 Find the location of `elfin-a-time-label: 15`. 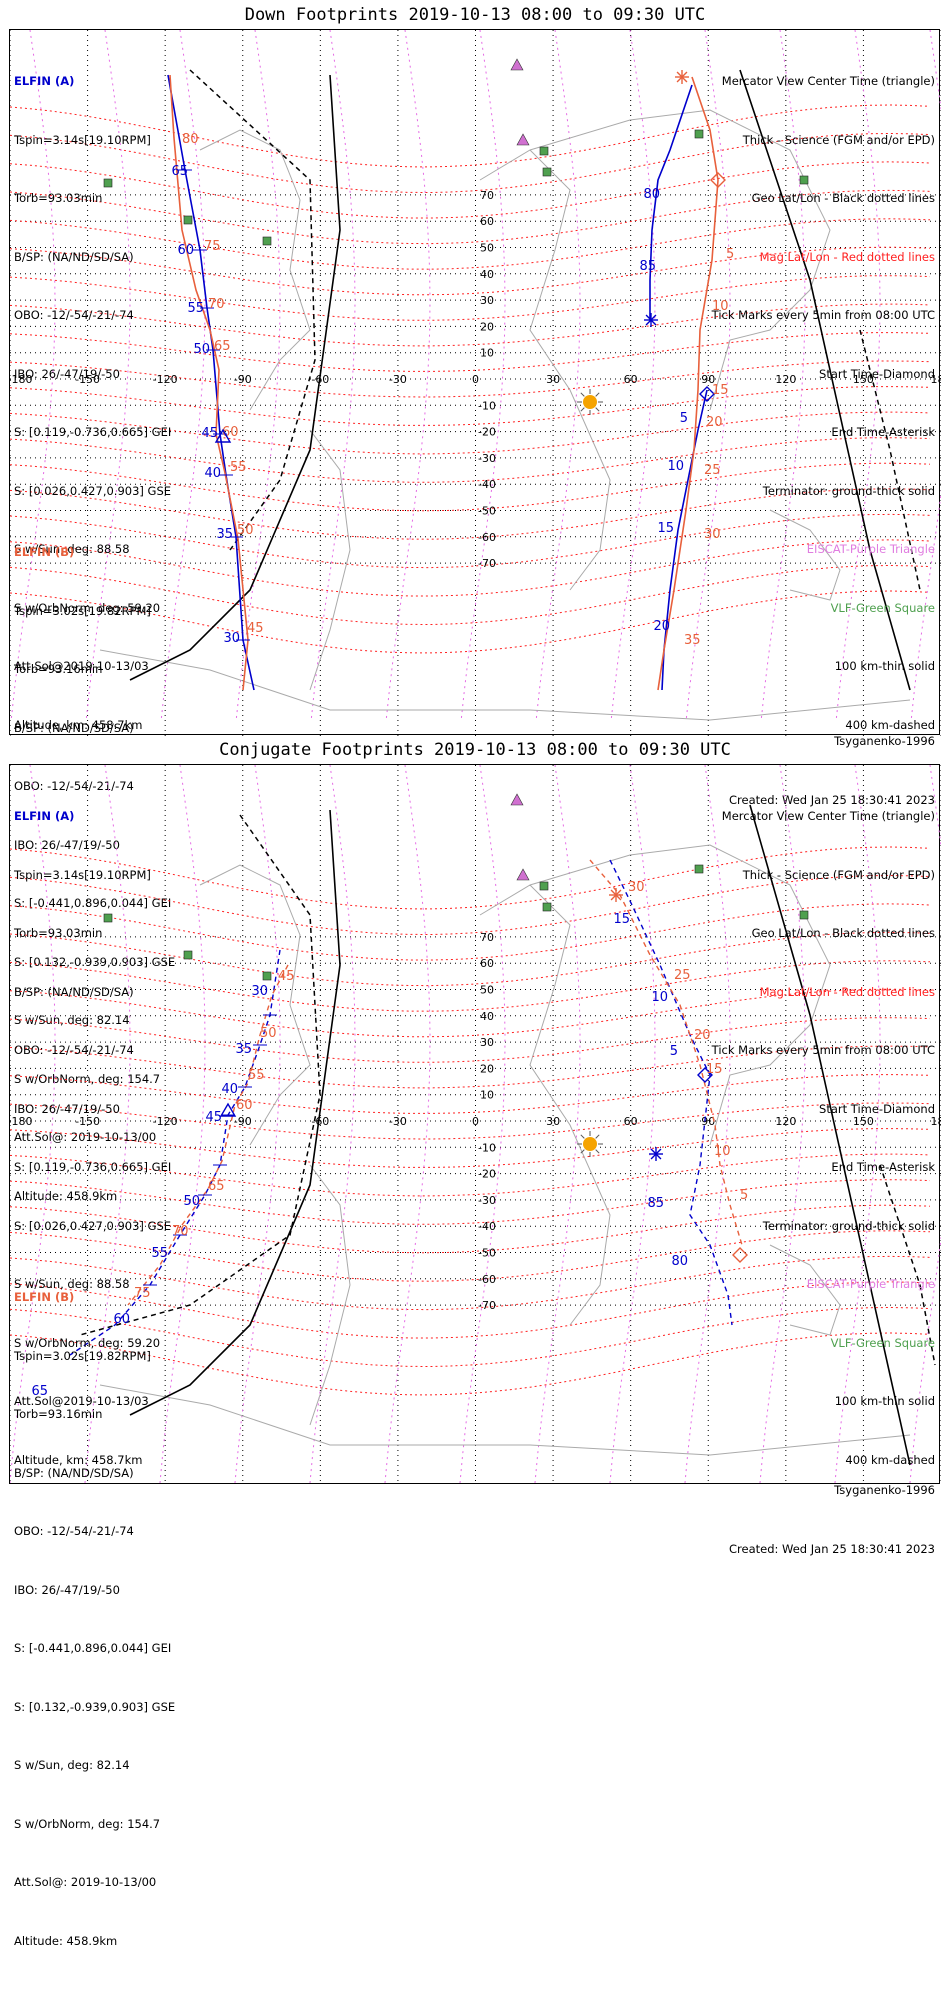

elfin-a-time-label: 15 is located at coordinates (621, 919).